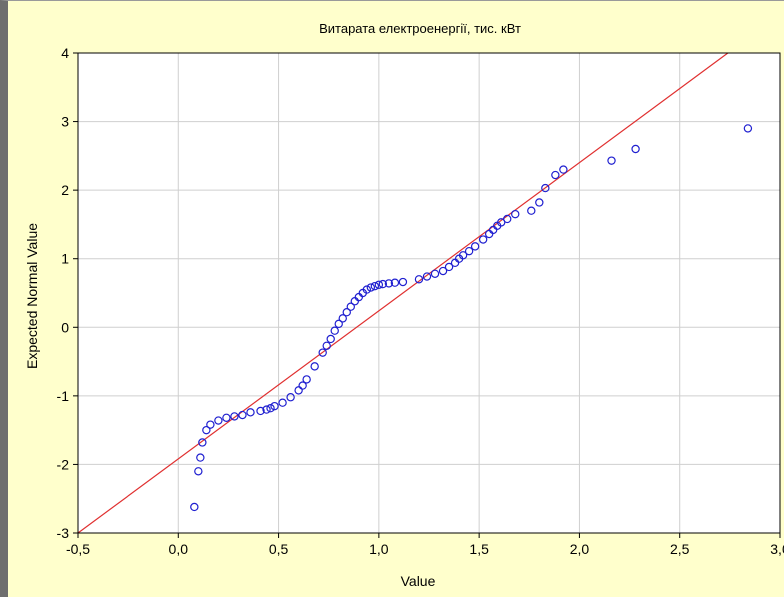 This screenshot has height=597, width=784. Describe the element at coordinates (279, 549) in the screenshot. I see `x-tick-label: 0,5` at that location.